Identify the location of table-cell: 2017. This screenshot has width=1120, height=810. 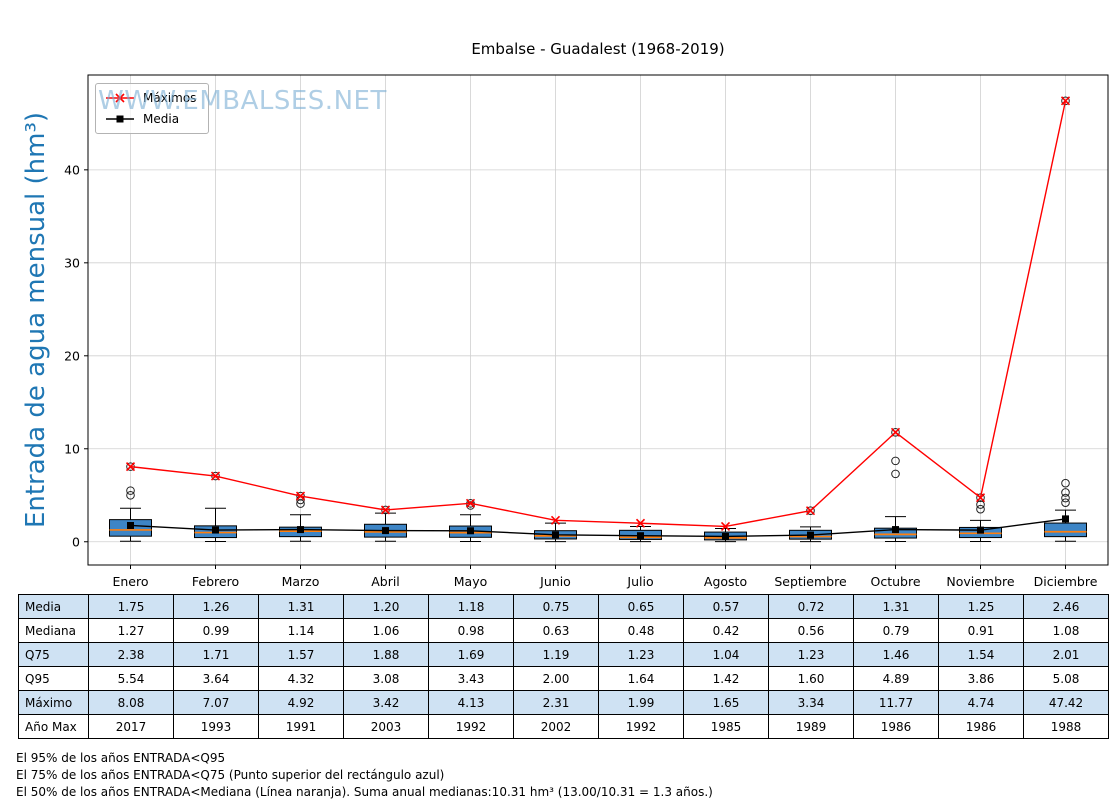
(131, 726).